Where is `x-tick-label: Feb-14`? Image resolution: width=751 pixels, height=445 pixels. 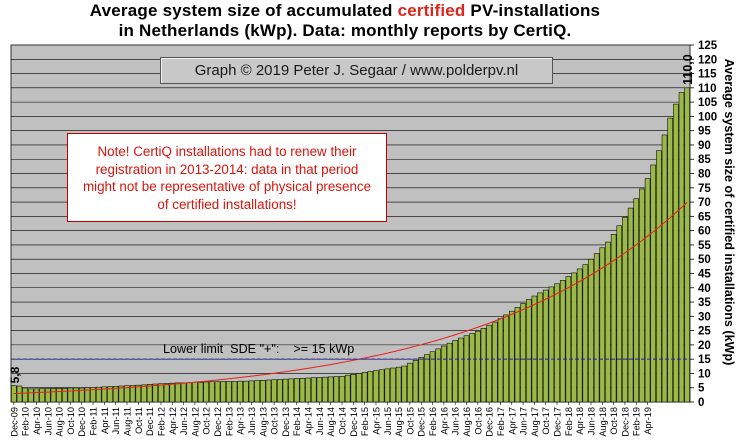 x-tick-label: Feb-14 is located at coordinates (297, 421).